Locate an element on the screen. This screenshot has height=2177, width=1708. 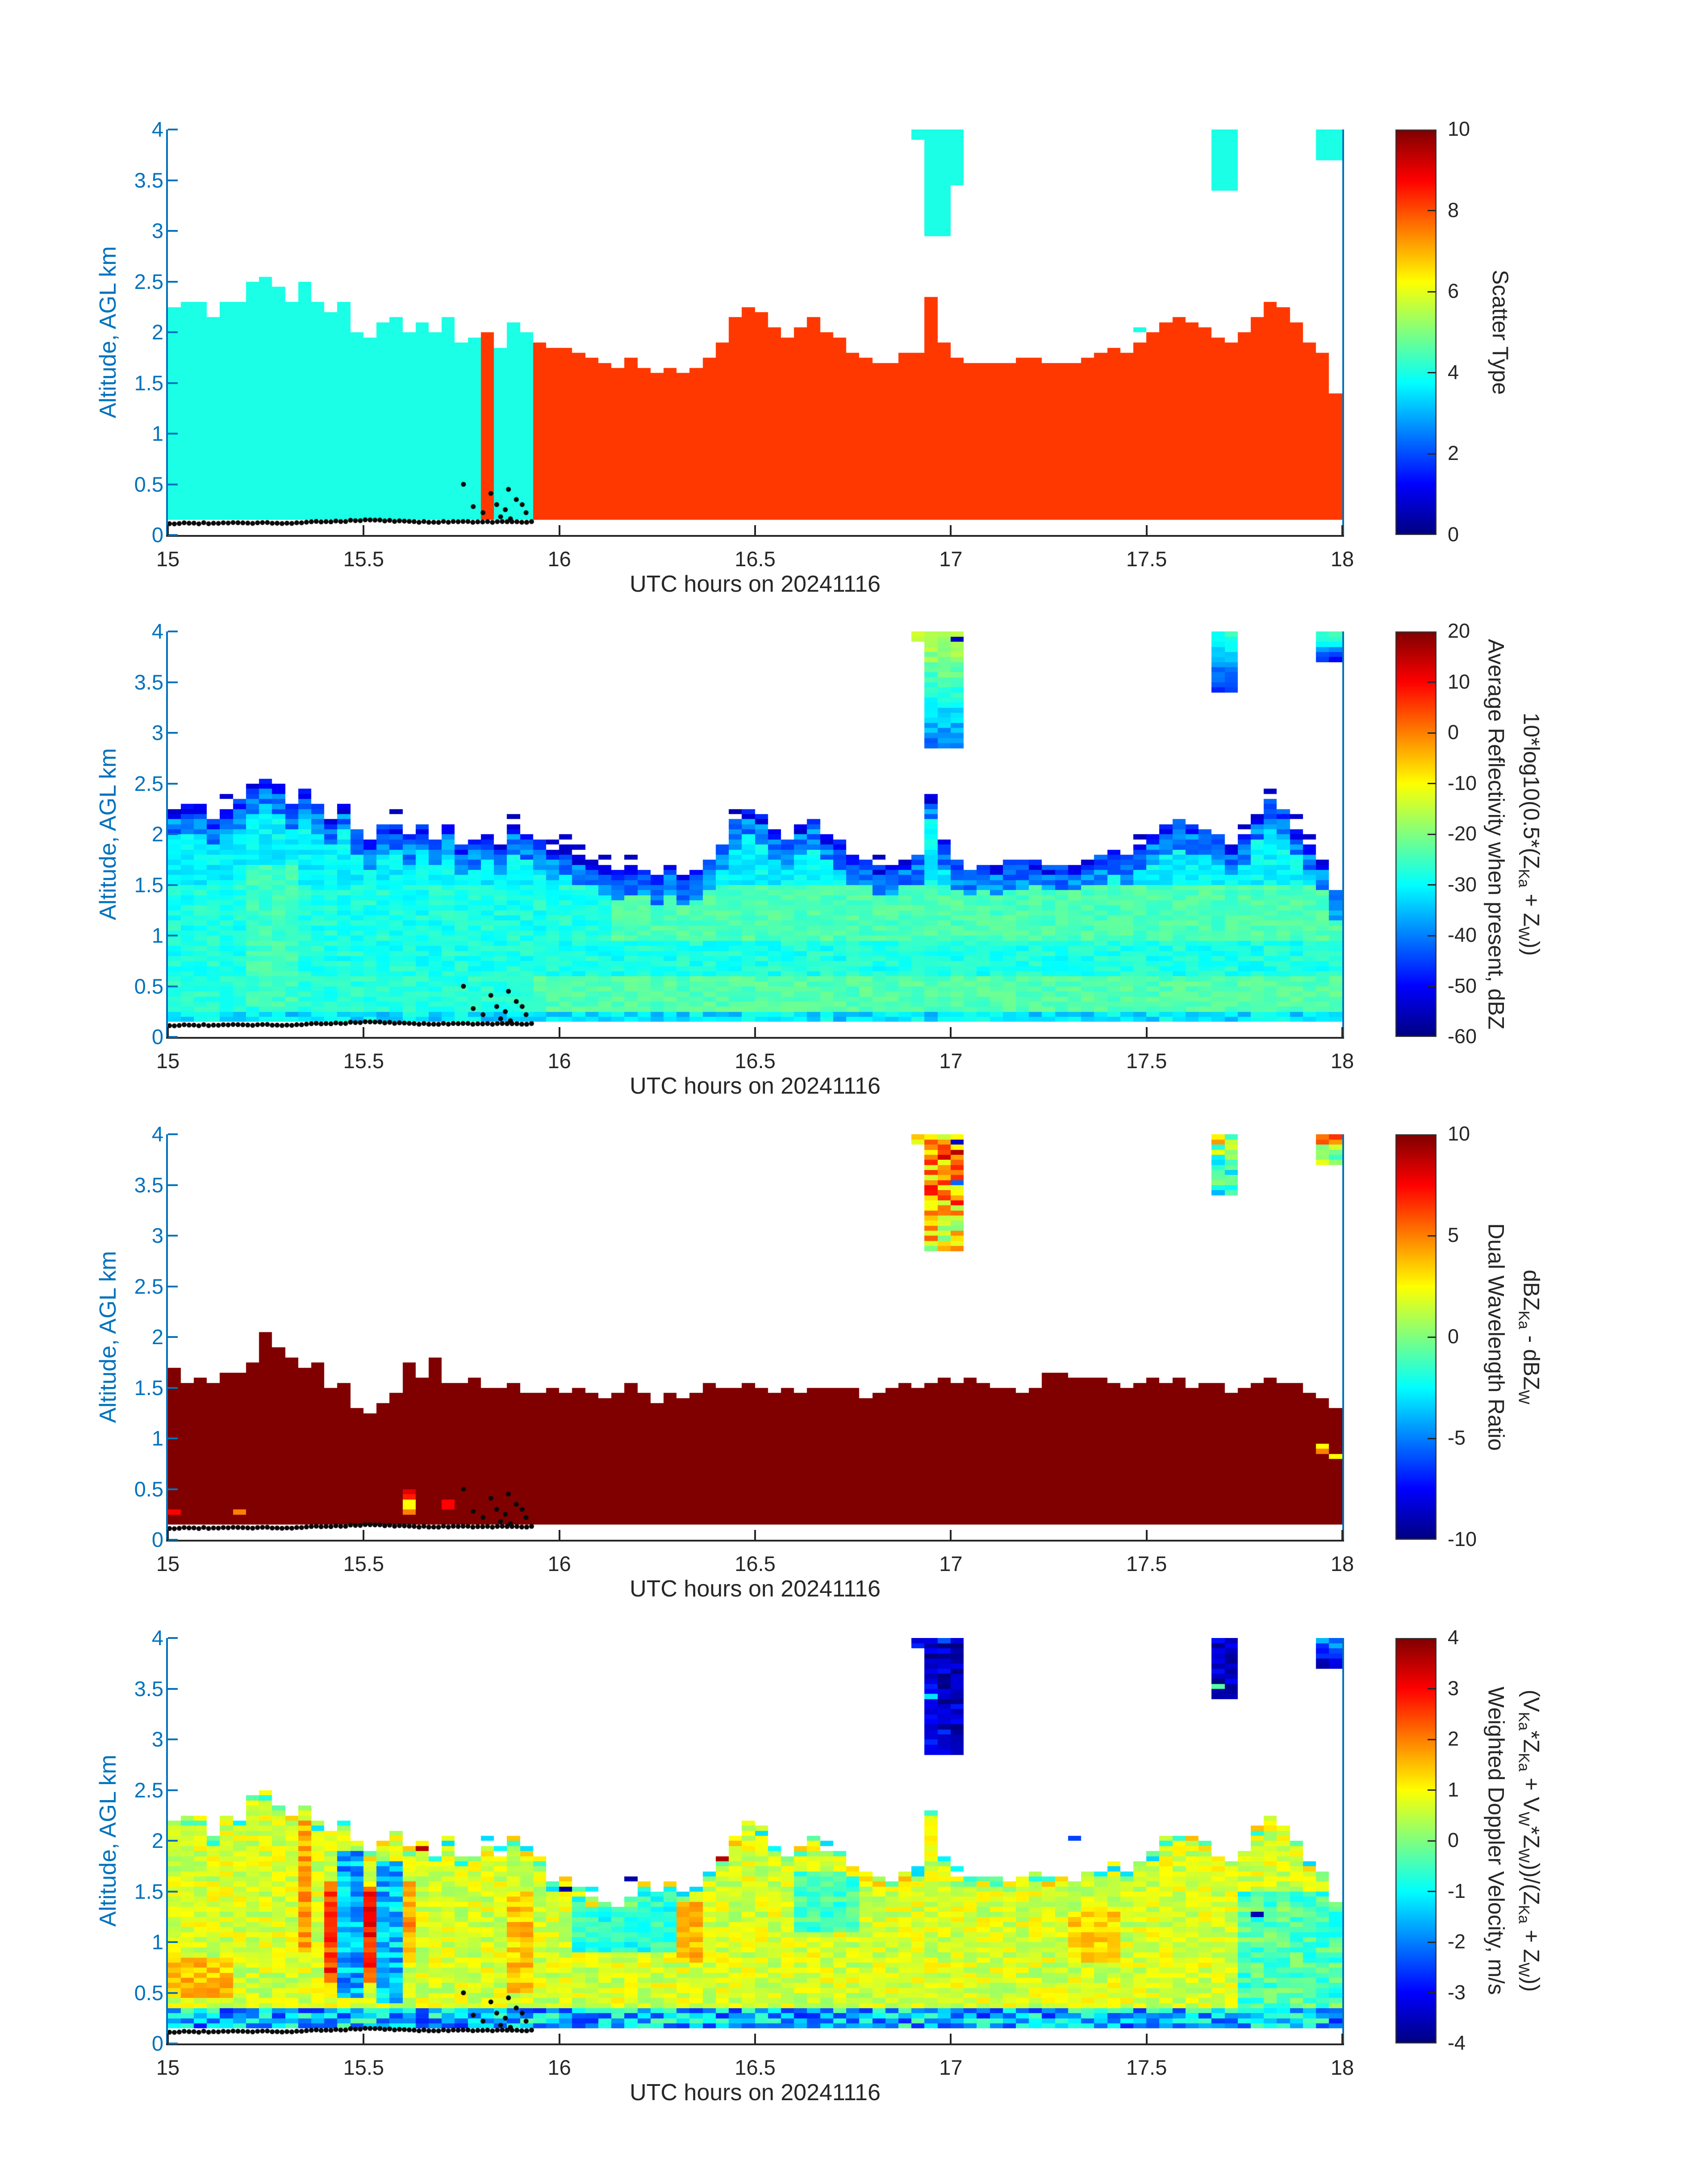
colorbar-tick-label: 2 is located at coordinates (1453, 453).